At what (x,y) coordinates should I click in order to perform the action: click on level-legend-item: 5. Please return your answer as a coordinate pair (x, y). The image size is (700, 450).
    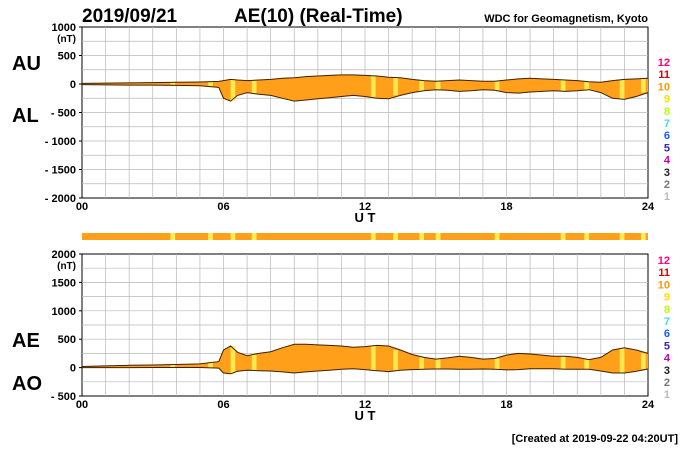
    Looking at the image, I should click on (667, 148).